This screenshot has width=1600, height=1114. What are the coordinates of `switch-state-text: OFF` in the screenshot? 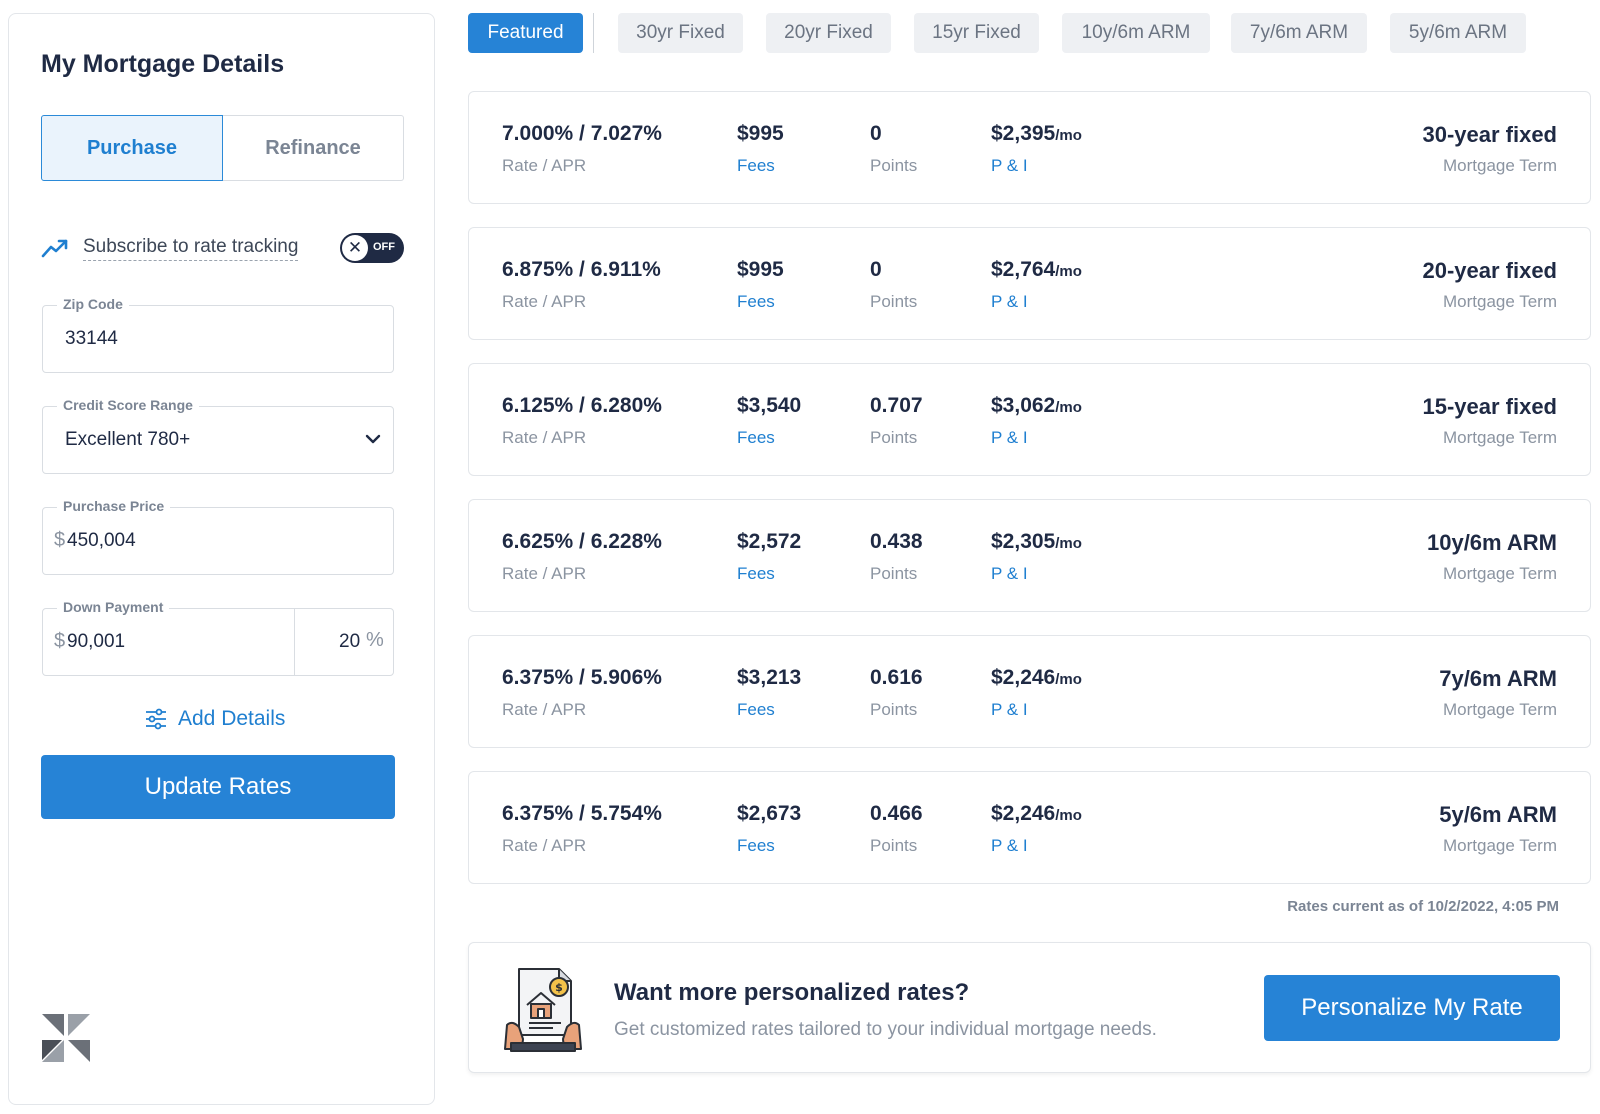 It's located at (384, 247).